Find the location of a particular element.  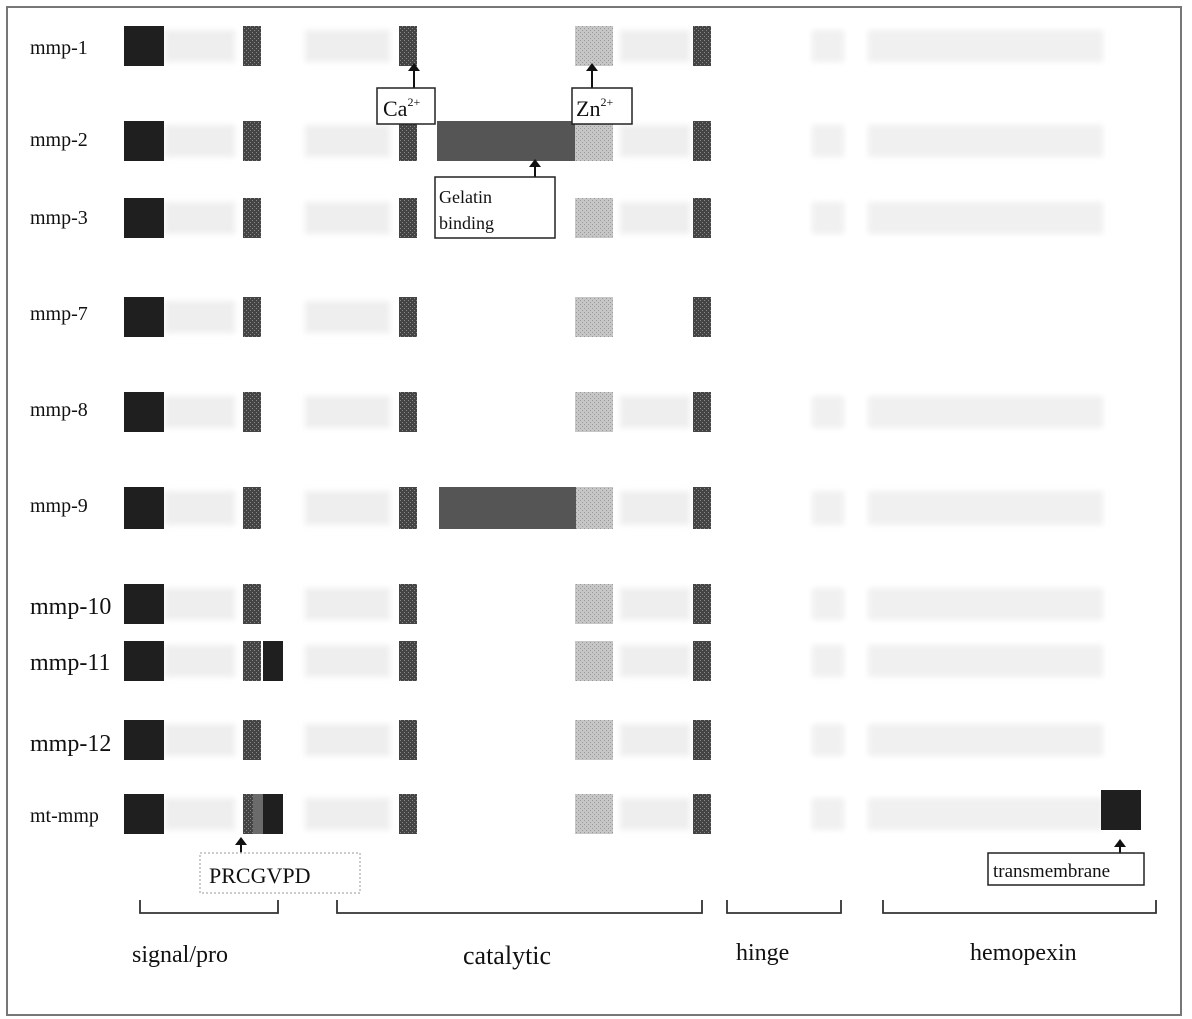

mmp-11-faint-pro is located at coordinates (200, 661).